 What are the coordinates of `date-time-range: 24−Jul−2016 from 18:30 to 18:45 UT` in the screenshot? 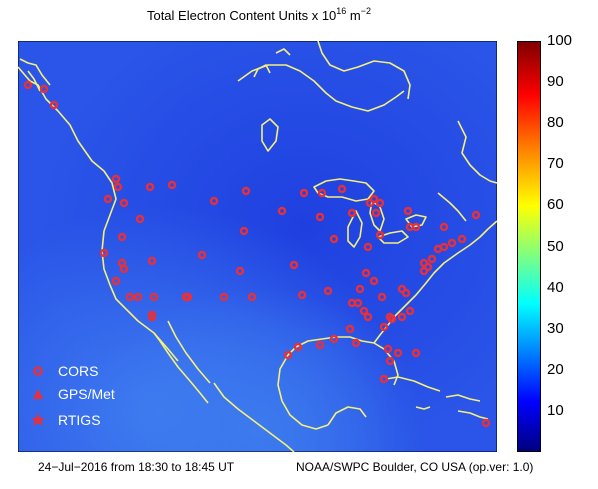 It's located at (136, 467).